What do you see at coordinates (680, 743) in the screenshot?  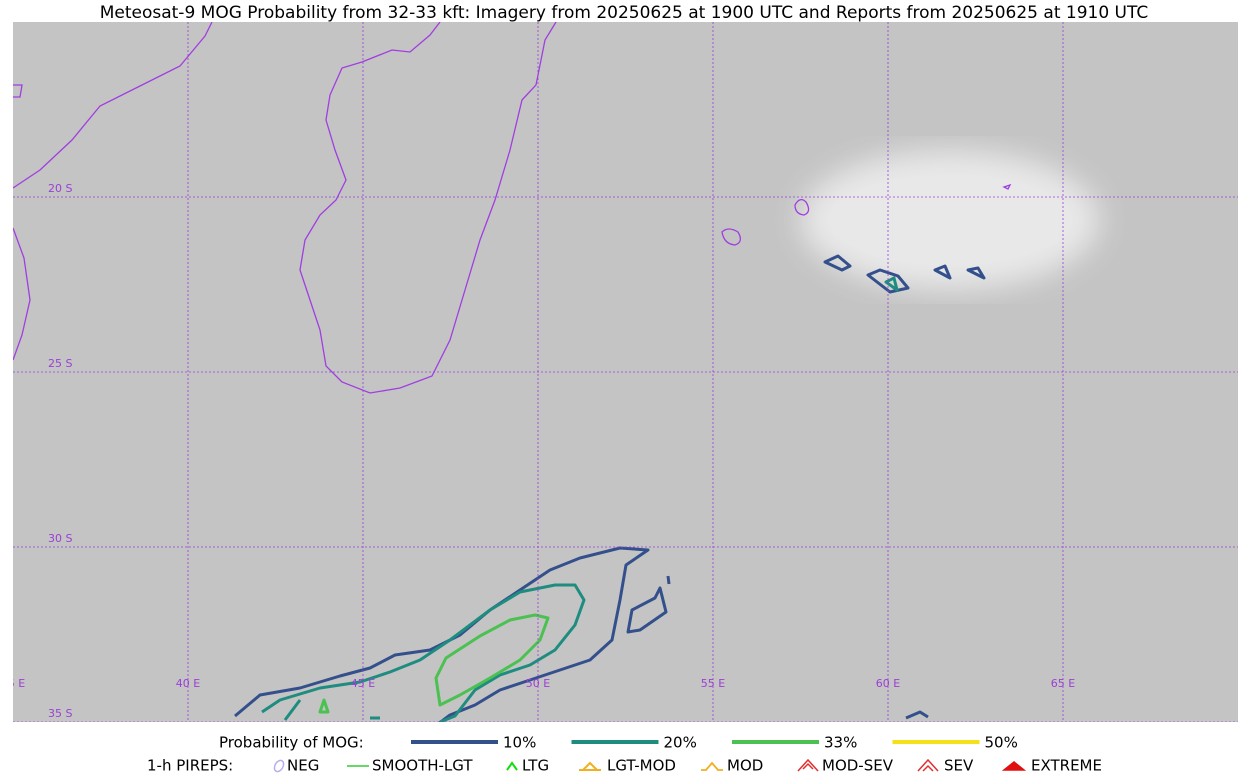 I see `legend-label: 20%` at bounding box center [680, 743].